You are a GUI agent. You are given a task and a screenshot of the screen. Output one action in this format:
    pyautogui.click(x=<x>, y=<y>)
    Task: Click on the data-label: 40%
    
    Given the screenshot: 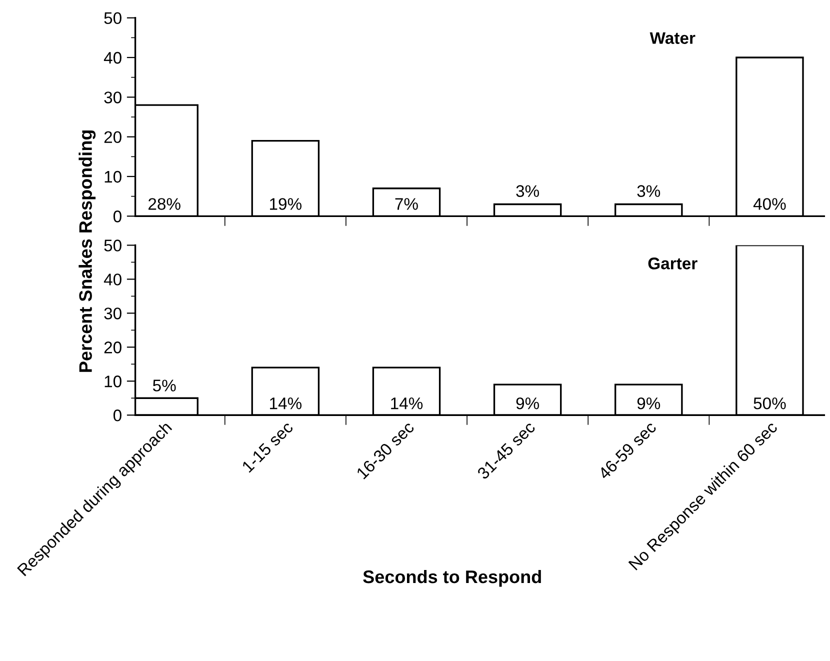 What is the action you would take?
    pyautogui.click(x=769, y=204)
    